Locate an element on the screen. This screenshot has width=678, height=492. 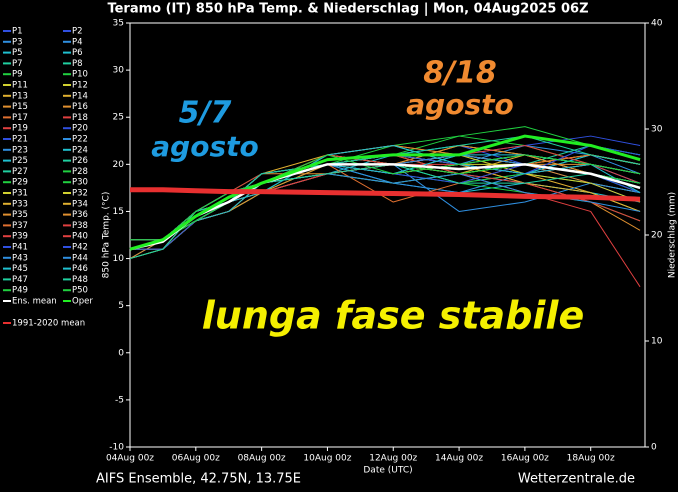
legend-label: P5 is located at coordinates (17, 53).